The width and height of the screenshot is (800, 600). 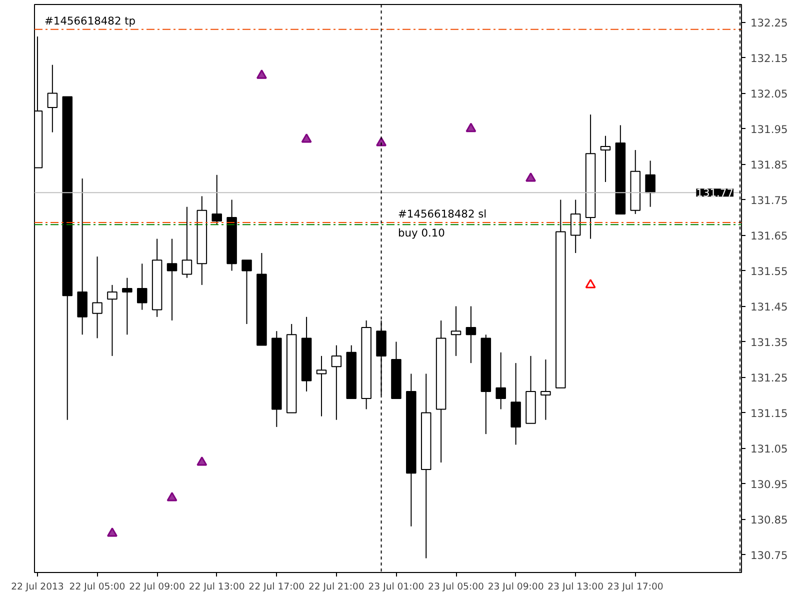 I want to click on x-tick-label: 22 Jul 05:00, so click(x=97, y=587).